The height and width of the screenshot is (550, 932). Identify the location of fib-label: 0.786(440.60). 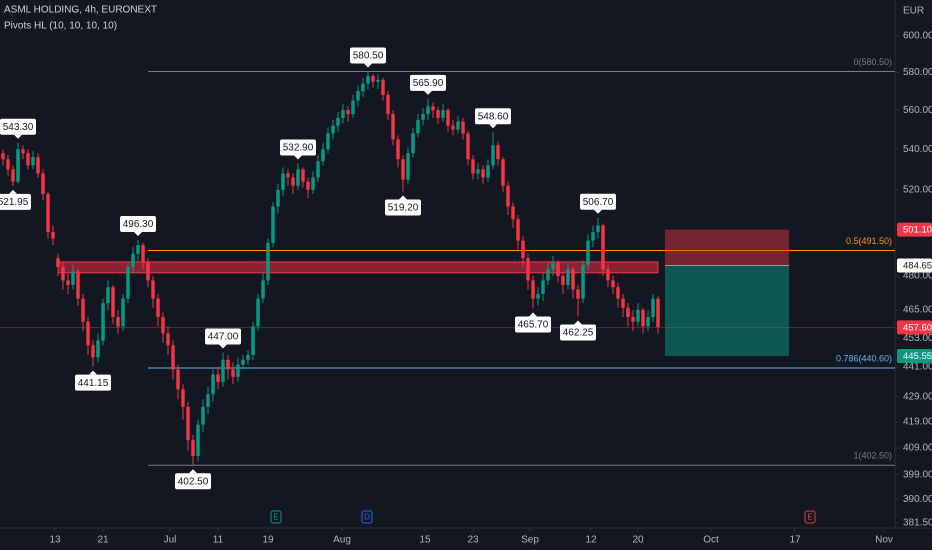
(864, 358).